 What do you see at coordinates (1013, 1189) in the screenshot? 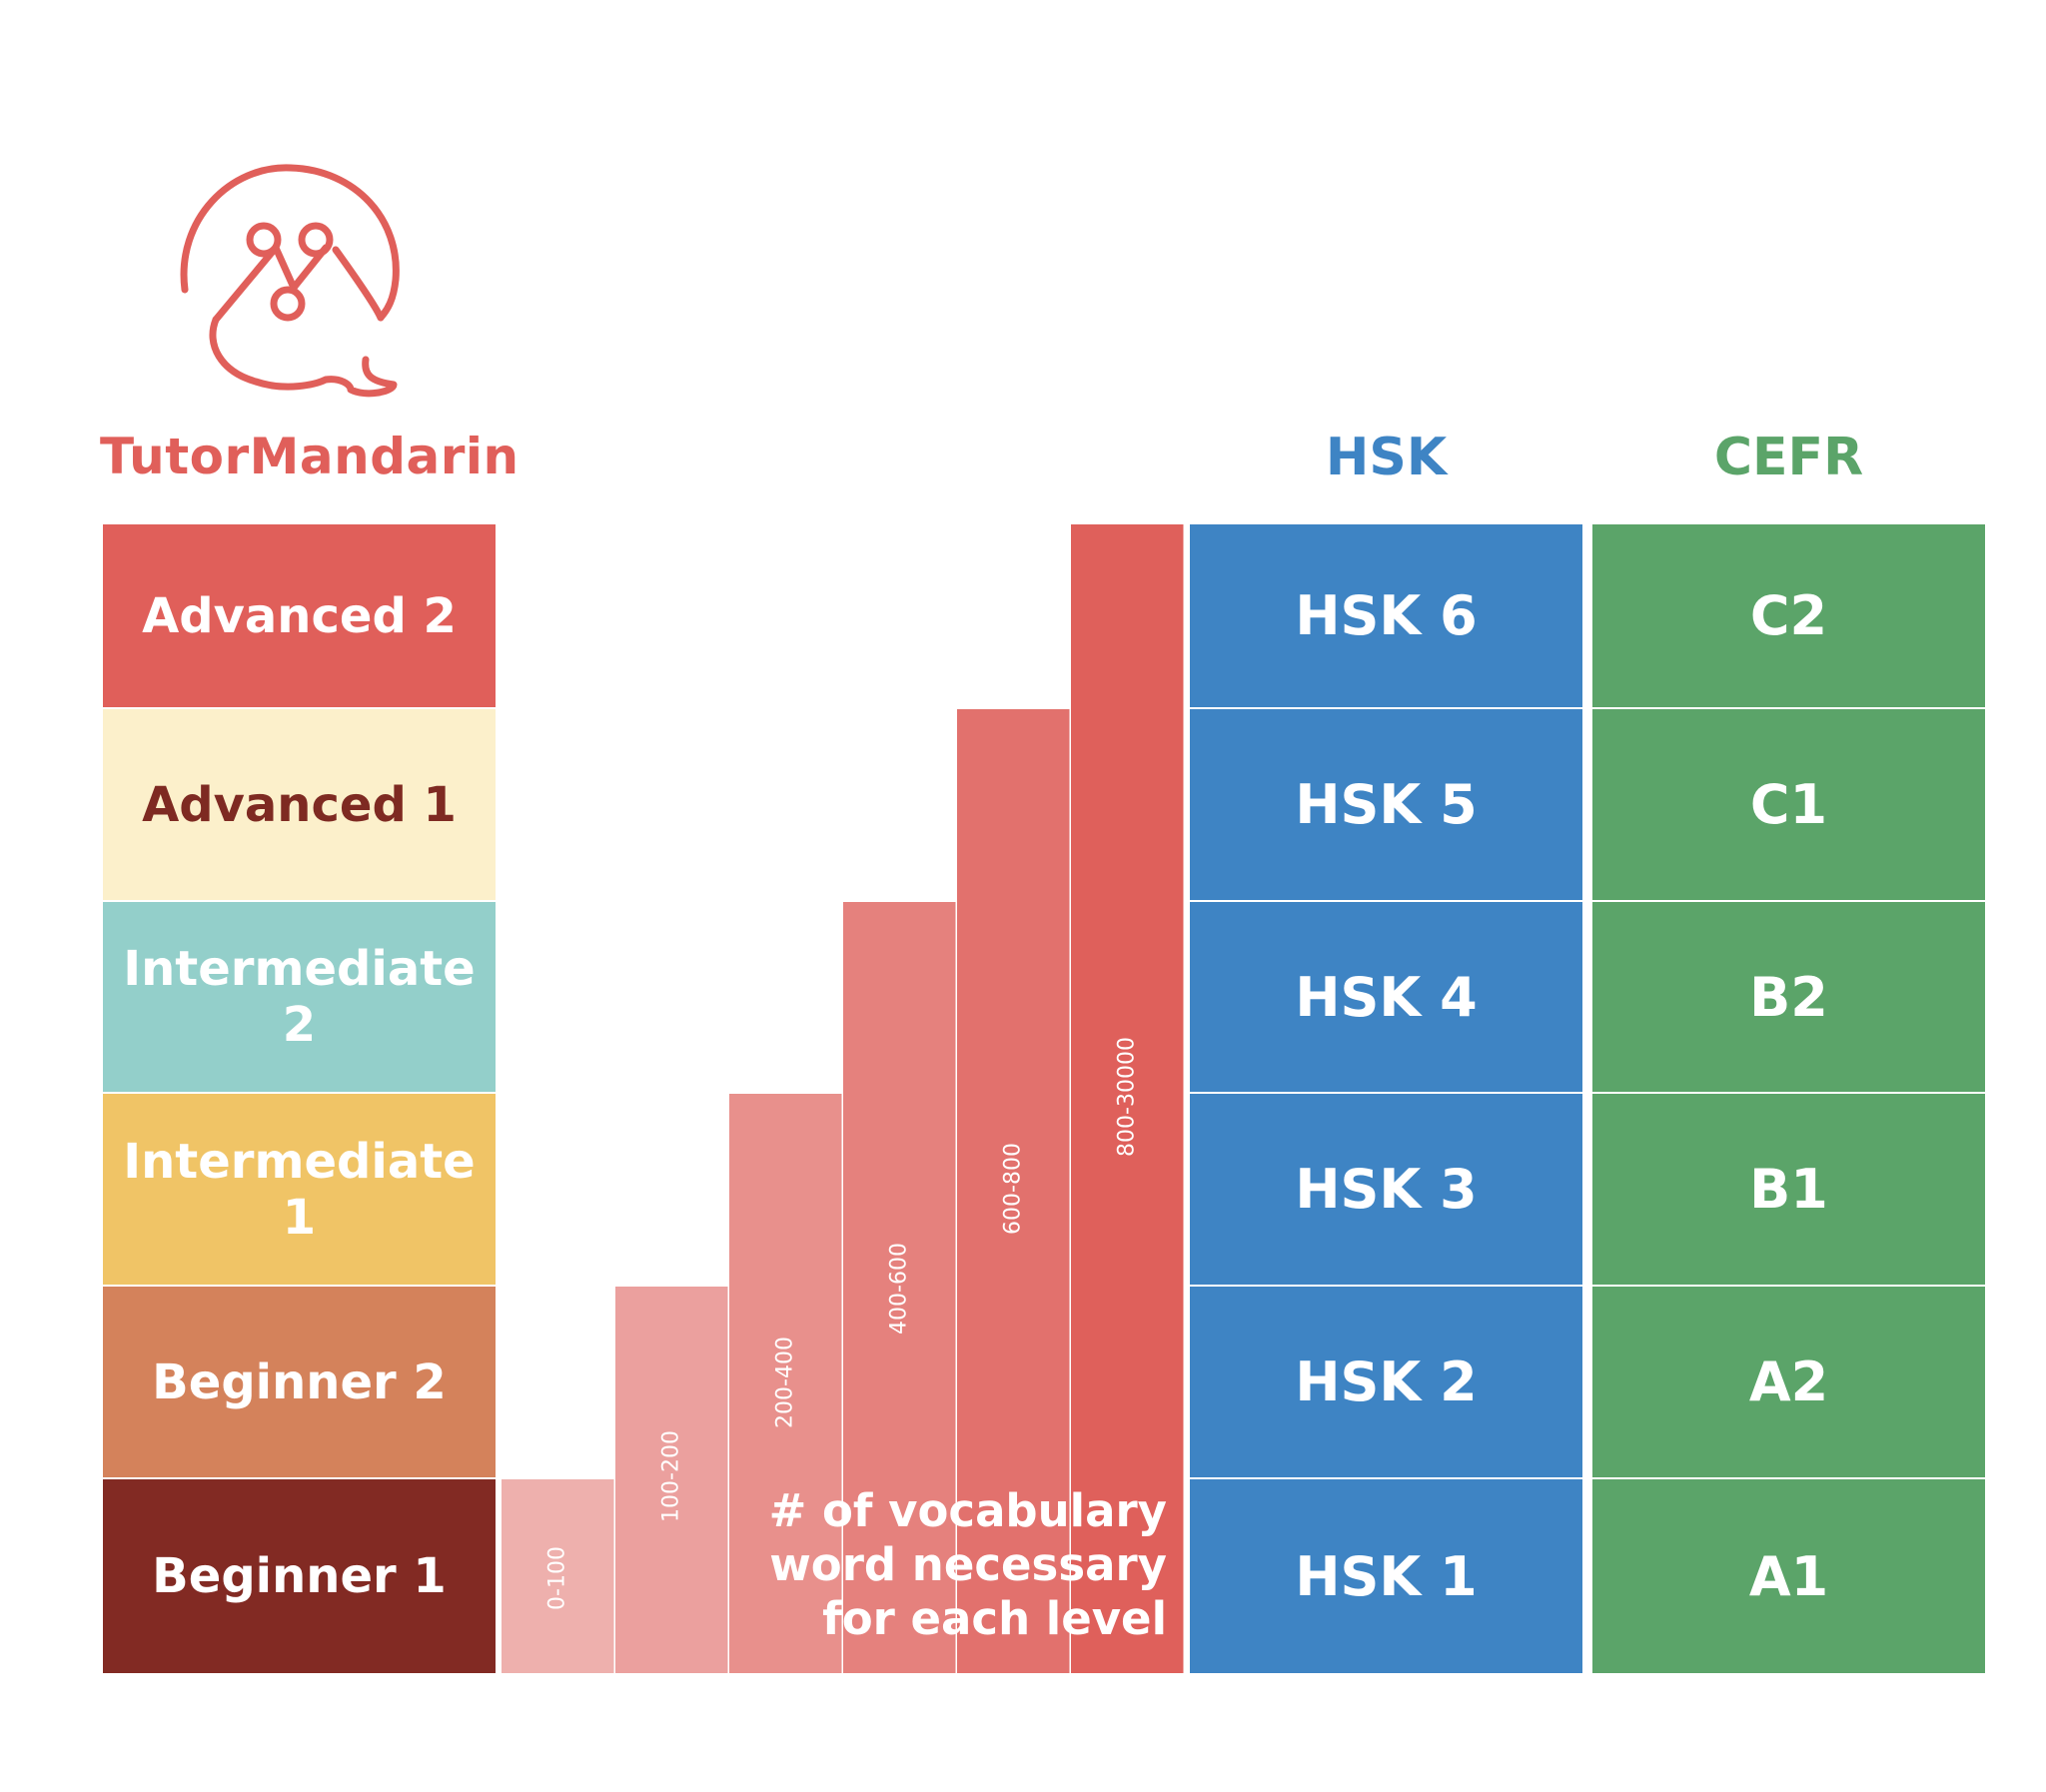
I see `vocabulary-bar-label: 600-800` at bounding box center [1013, 1189].